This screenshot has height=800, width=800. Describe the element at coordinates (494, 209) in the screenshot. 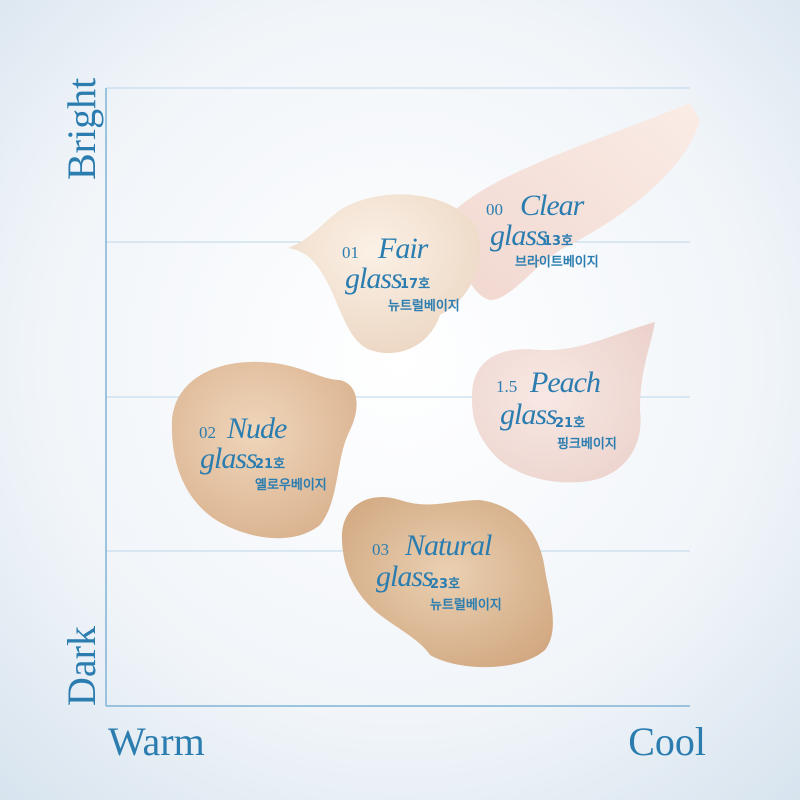

I see `swatch-number: 00` at that location.